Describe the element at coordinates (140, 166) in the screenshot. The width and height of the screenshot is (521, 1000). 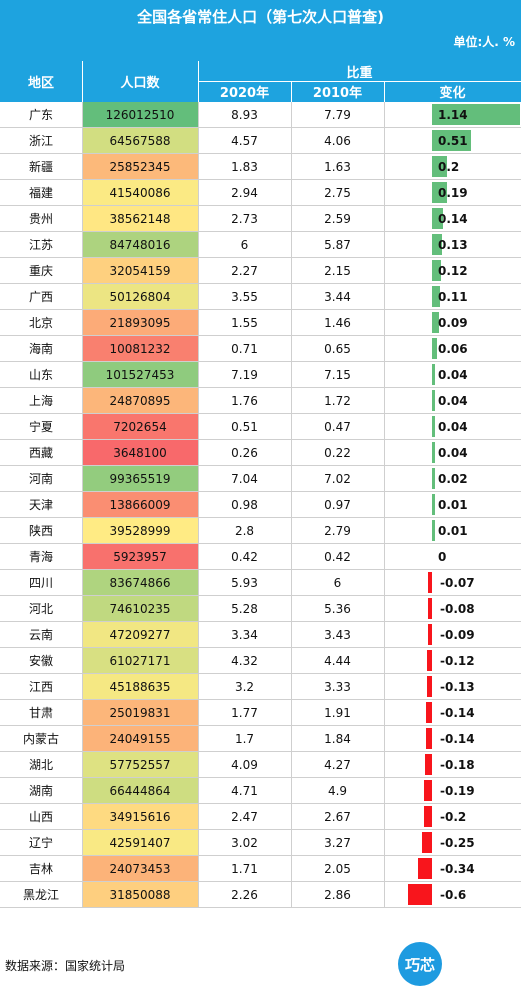
I see `population-cell: 25852345` at that location.